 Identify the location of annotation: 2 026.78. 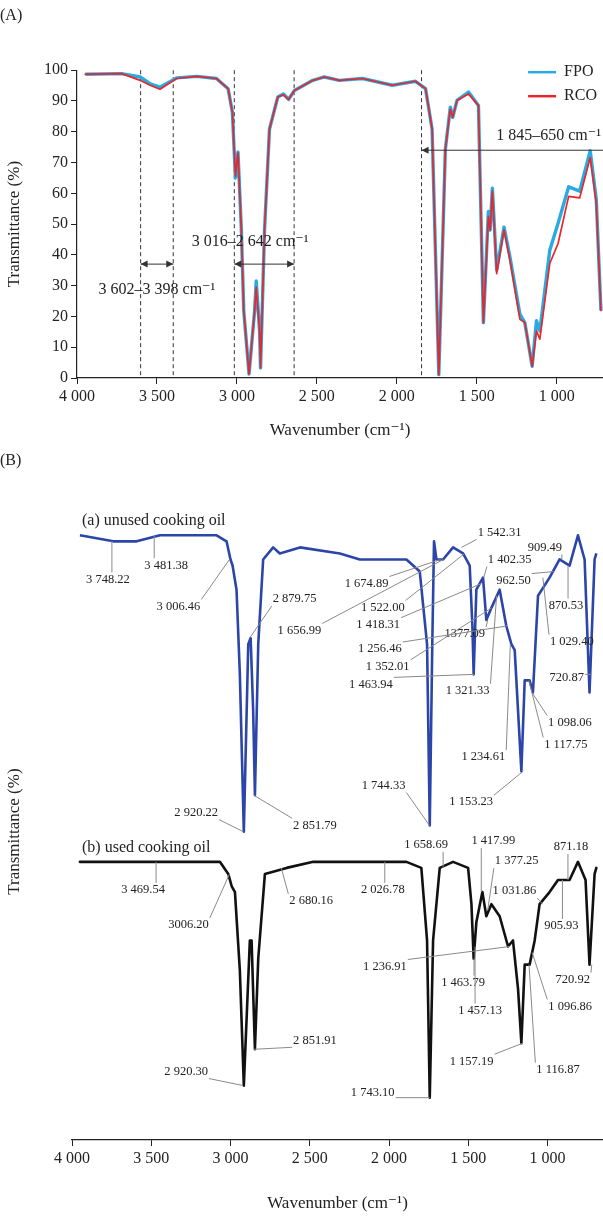
(382, 889).